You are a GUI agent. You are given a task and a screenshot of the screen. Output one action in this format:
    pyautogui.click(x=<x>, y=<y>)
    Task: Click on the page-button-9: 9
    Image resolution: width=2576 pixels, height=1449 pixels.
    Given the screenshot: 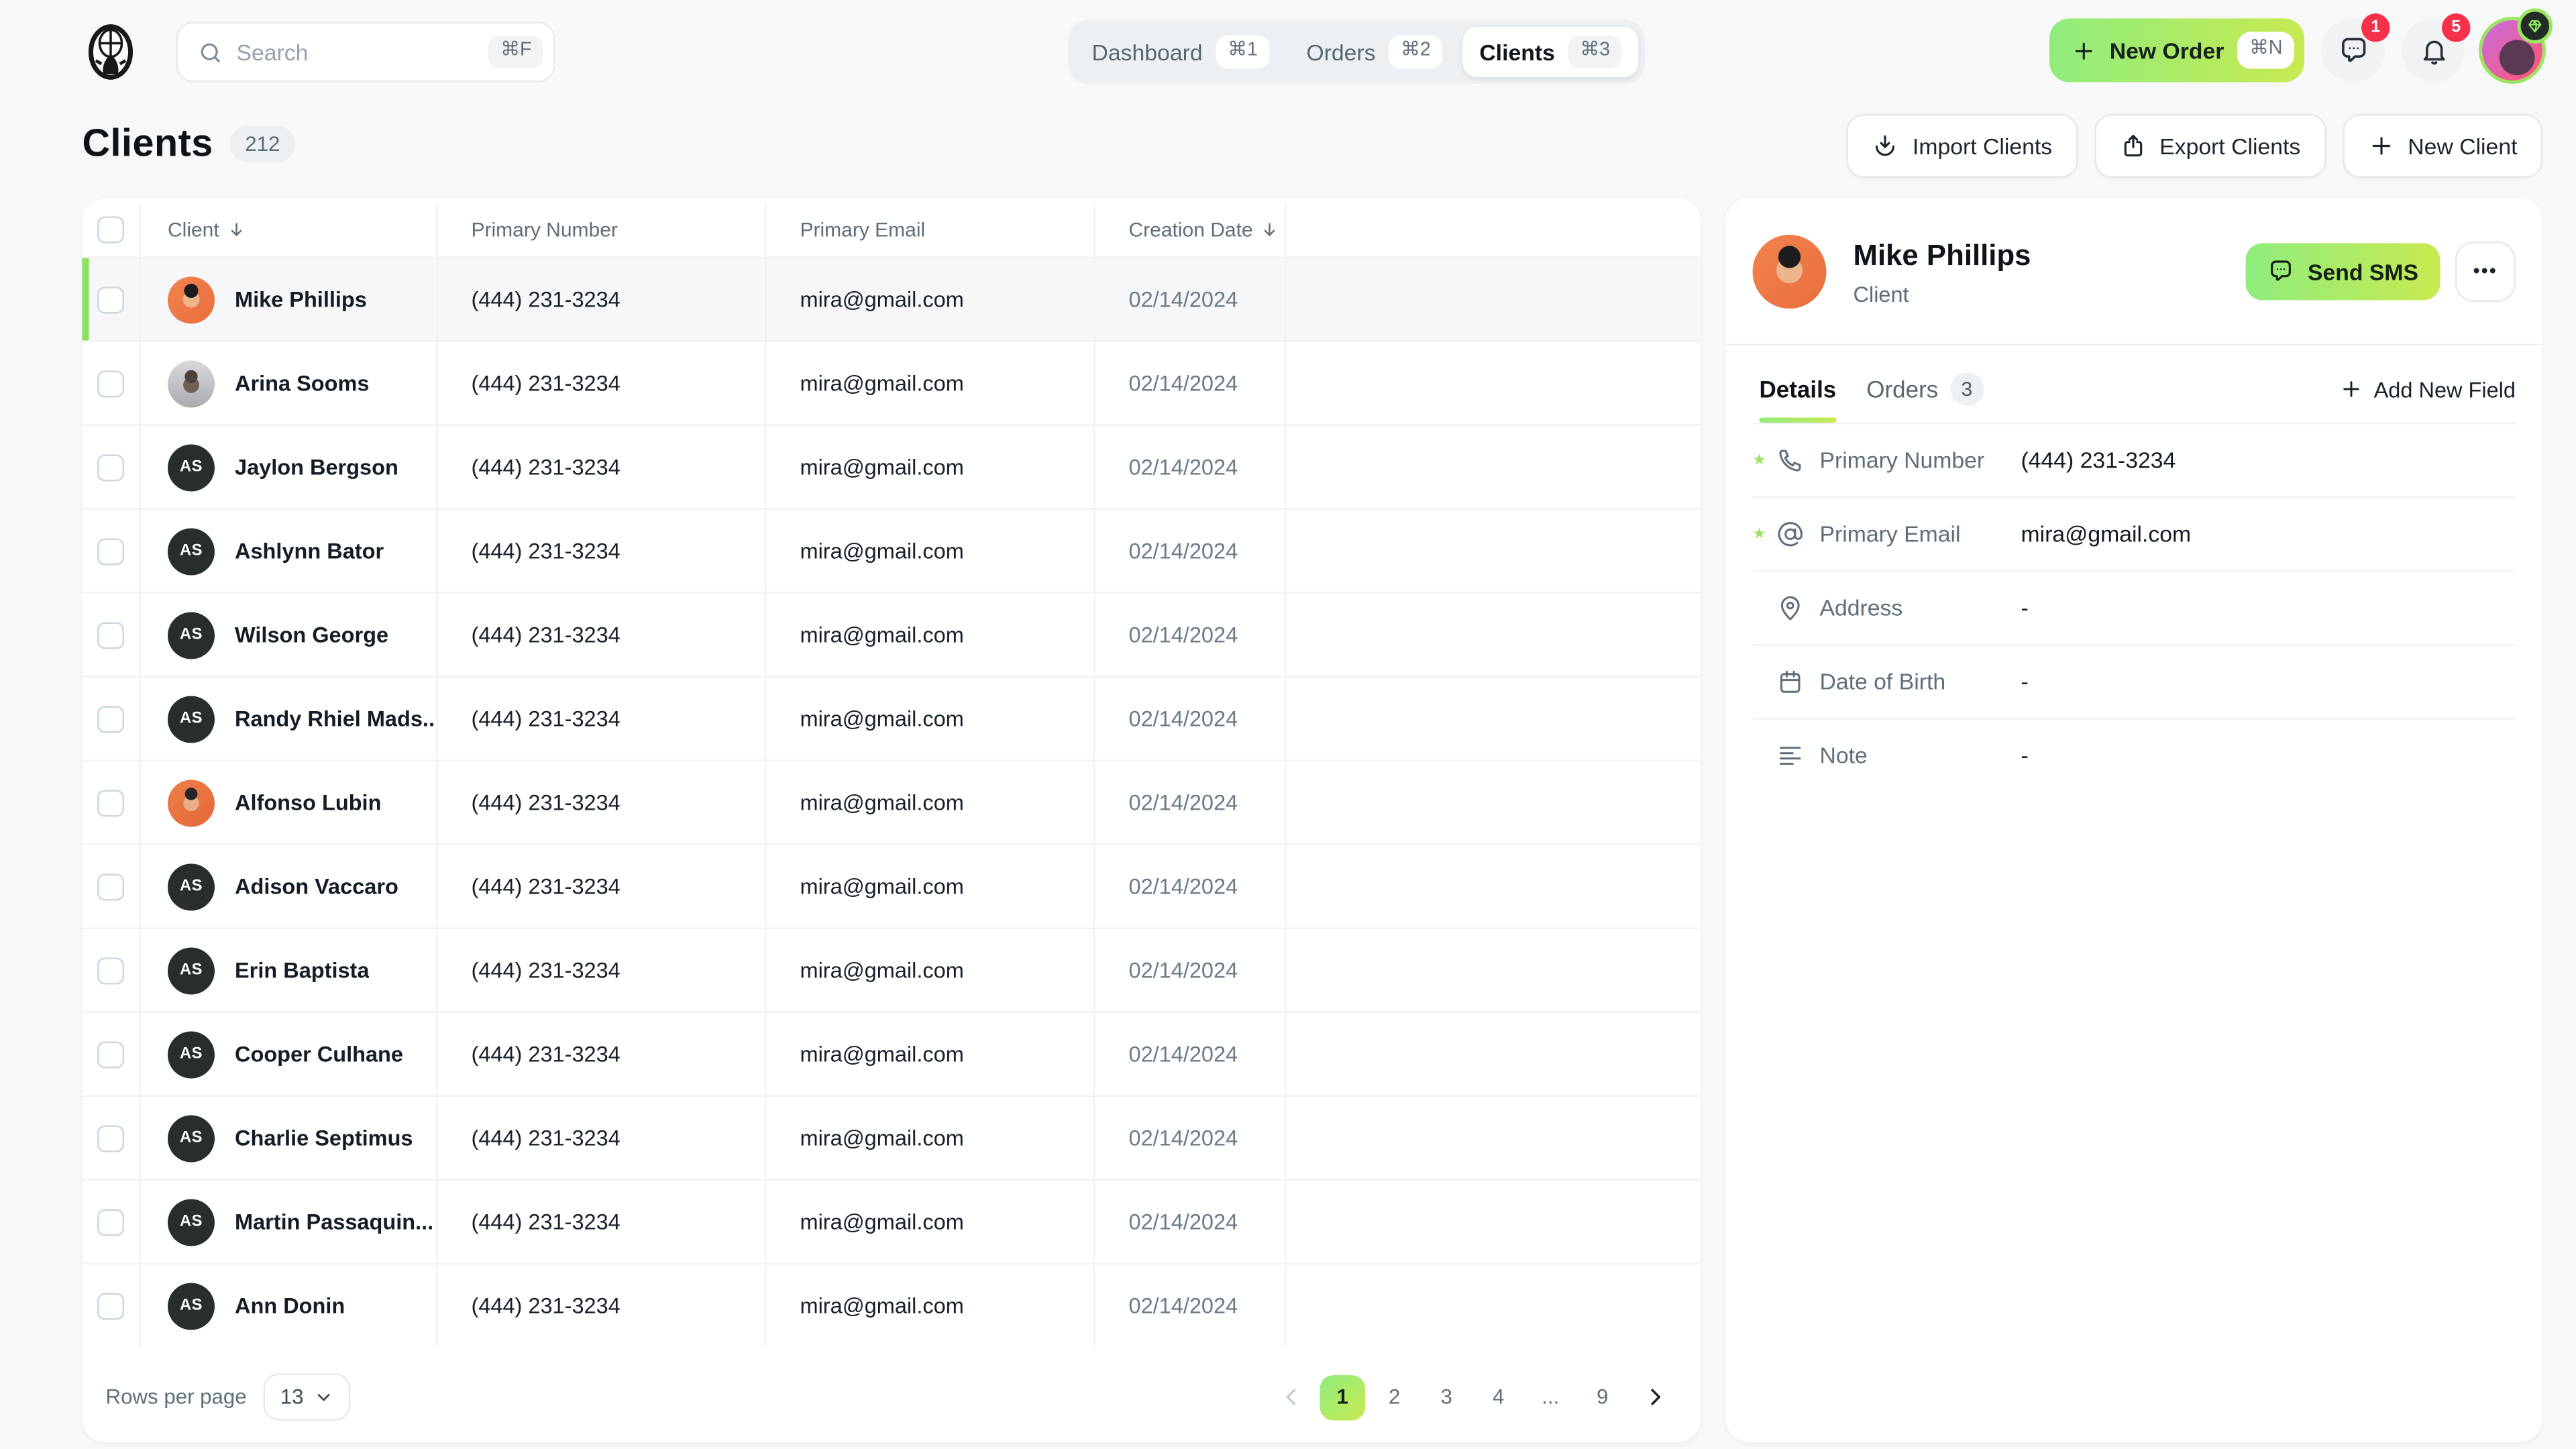 What is the action you would take?
    pyautogui.click(x=1603, y=1397)
    